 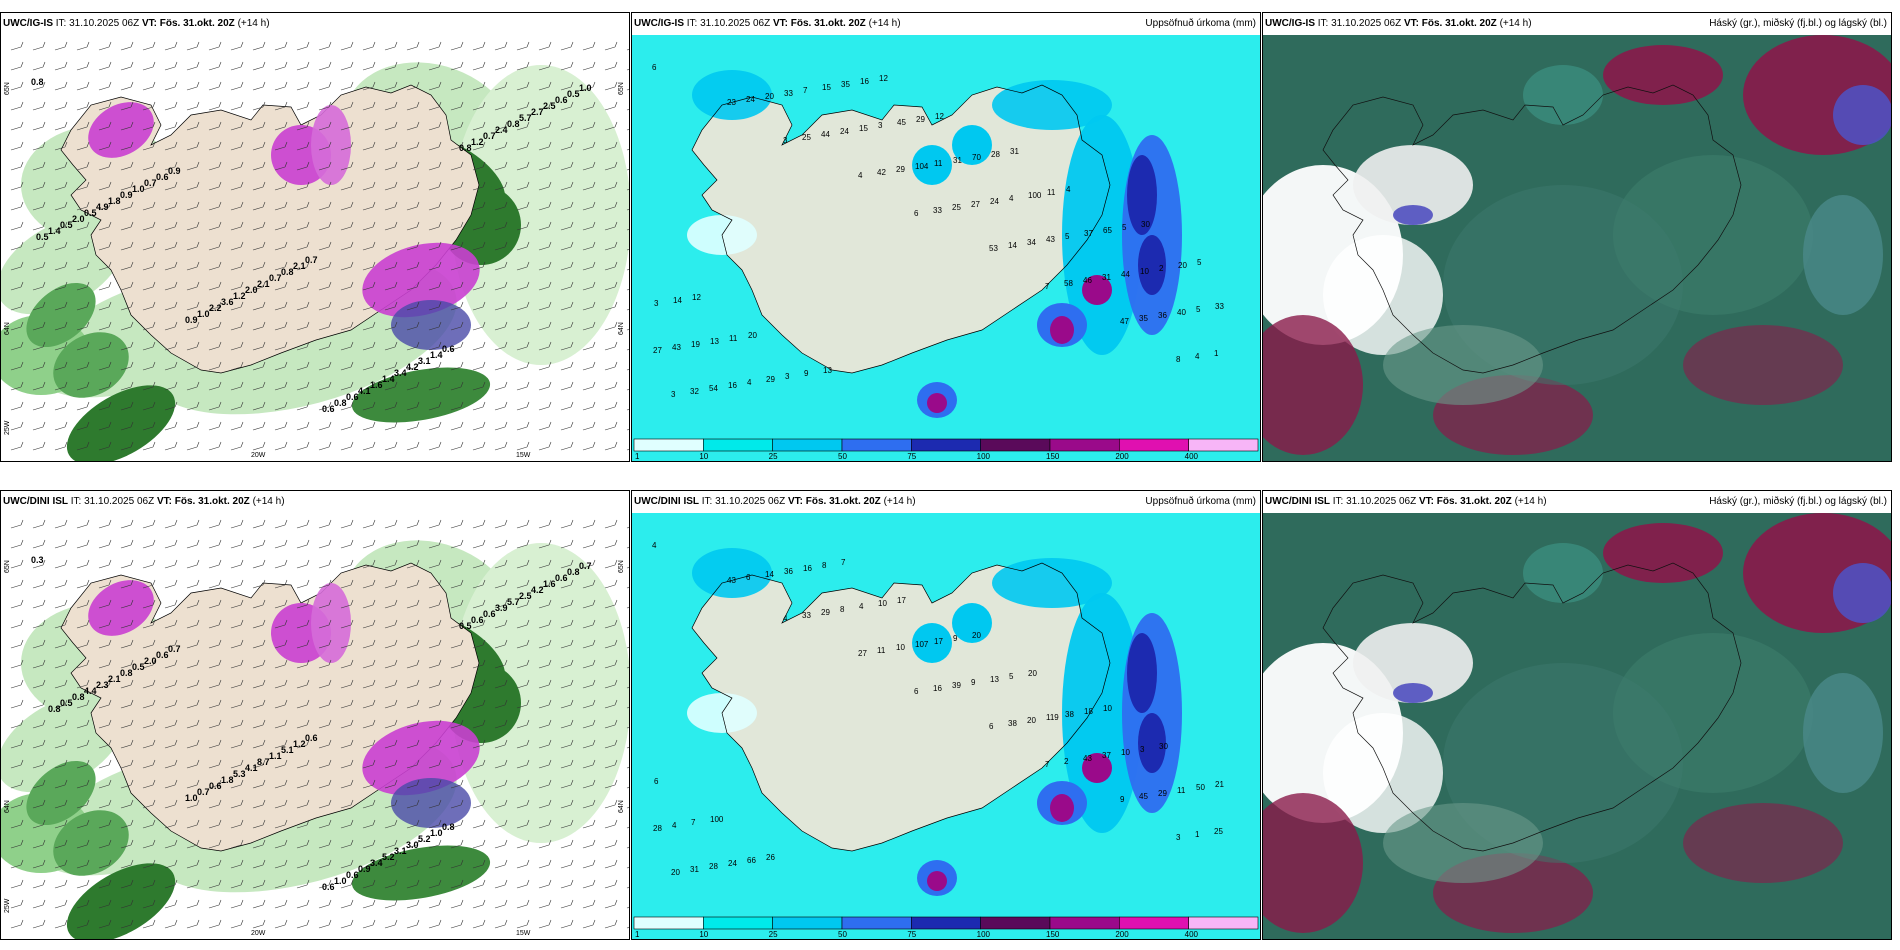 What do you see at coordinates (78, 219) in the screenshot?
I see `wind-value-label: 2.0` at bounding box center [78, 219].